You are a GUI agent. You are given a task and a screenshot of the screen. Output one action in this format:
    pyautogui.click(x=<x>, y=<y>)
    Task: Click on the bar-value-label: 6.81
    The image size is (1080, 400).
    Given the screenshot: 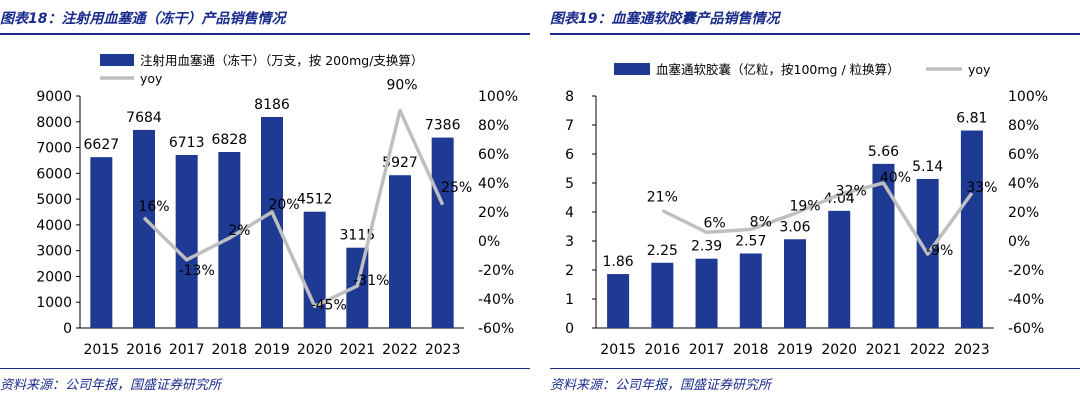 What is the action you would take?
    pyautogui.click(x=971, y=119)
    